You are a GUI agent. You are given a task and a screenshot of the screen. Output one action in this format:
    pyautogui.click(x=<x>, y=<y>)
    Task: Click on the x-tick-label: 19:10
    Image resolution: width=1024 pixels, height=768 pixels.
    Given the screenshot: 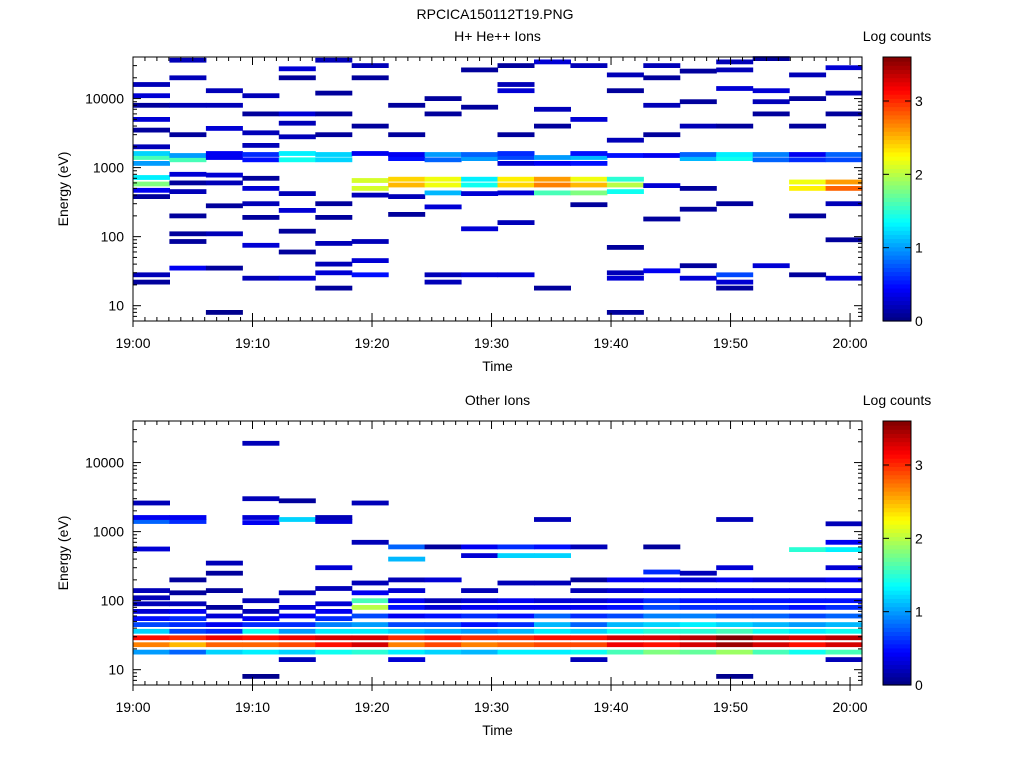 What is the action you would take?
    pyautogui.click(x=252, y=707)
    